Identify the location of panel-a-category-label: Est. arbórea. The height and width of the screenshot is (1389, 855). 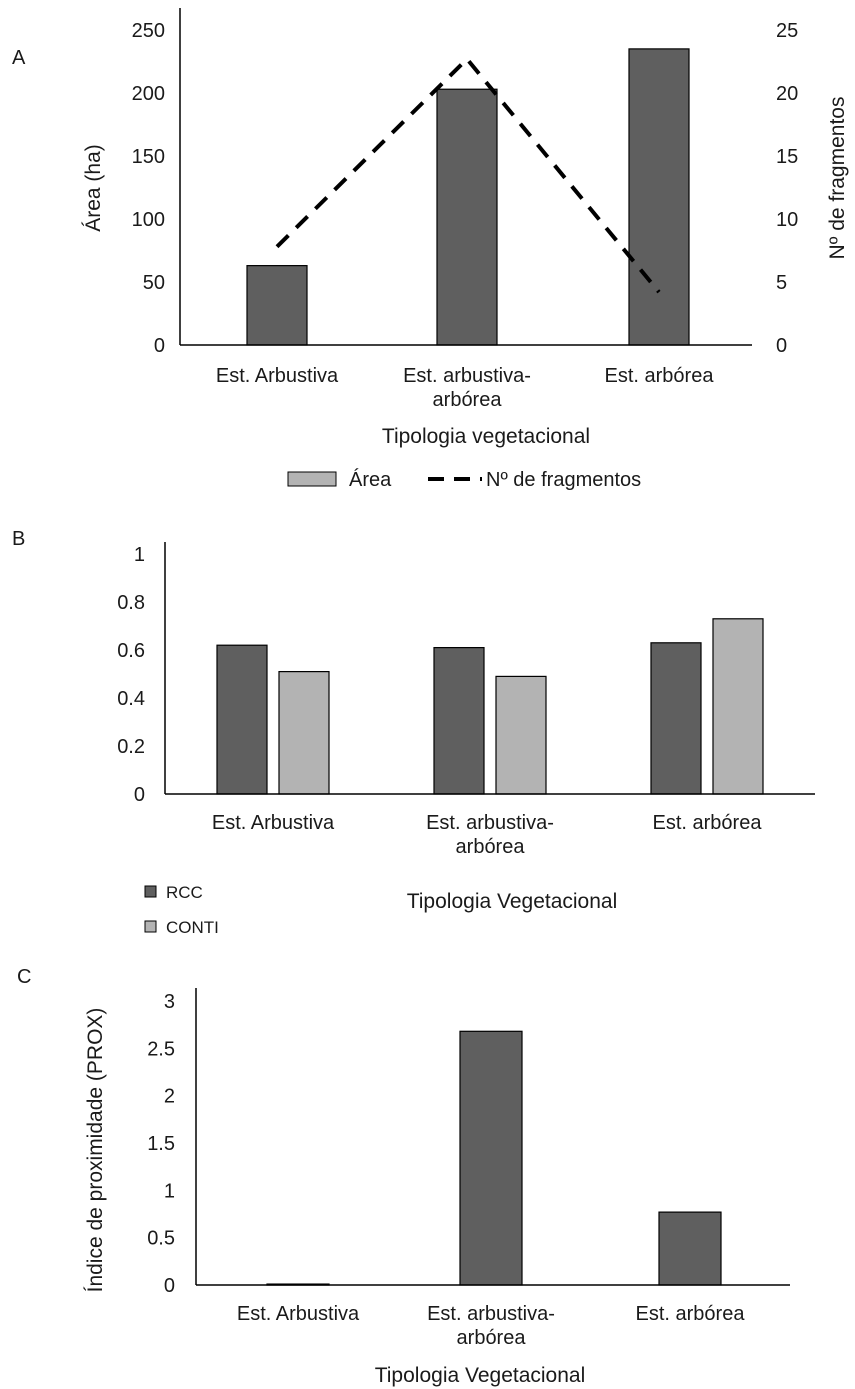
(660, 376).